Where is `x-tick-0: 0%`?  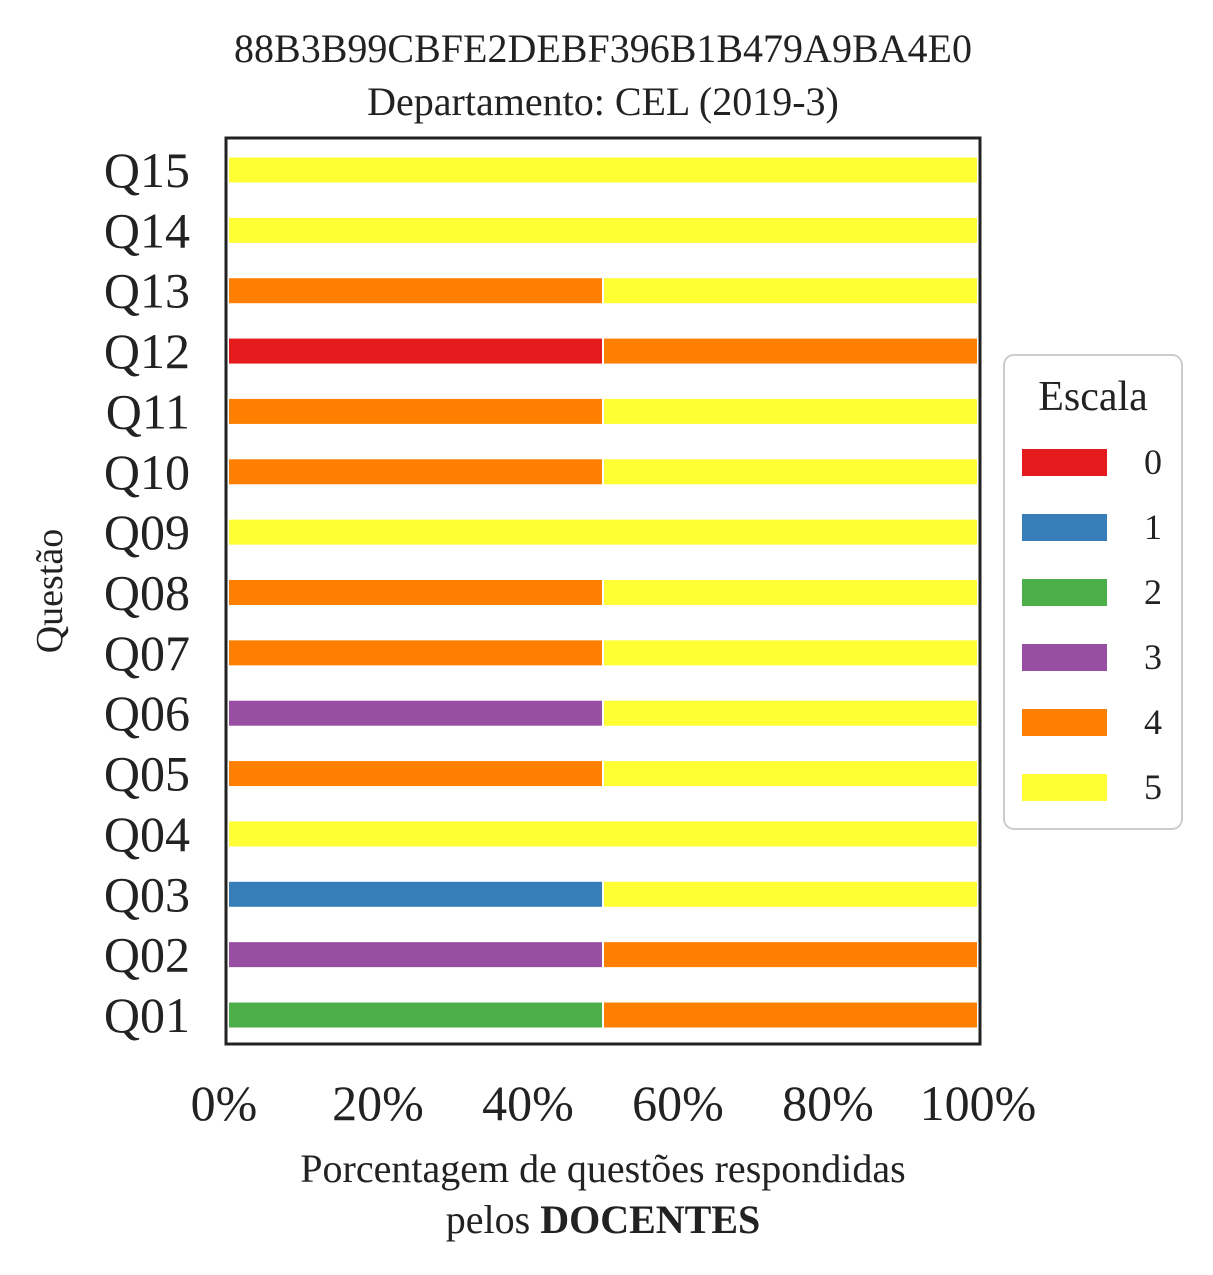 x-tick-0: 0% is located at coordinates (224, 1103).